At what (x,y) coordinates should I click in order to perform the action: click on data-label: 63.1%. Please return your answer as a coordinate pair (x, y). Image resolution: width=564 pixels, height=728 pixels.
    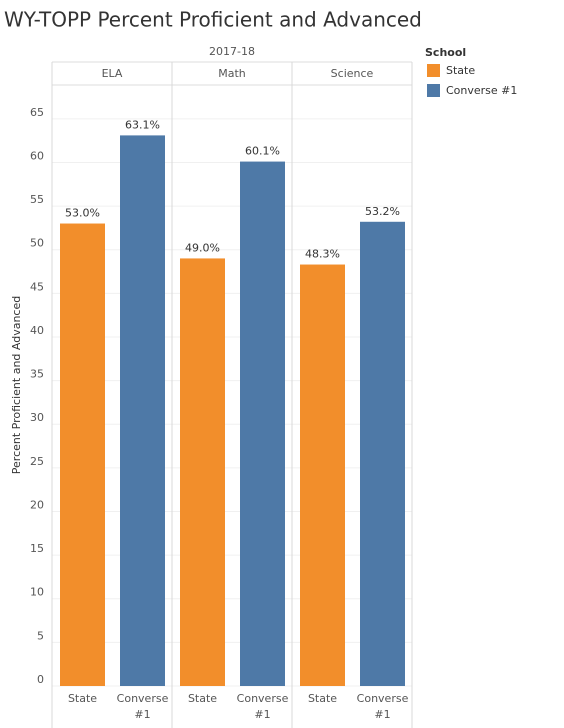
    Looking at the image, I should click on (142, 124).